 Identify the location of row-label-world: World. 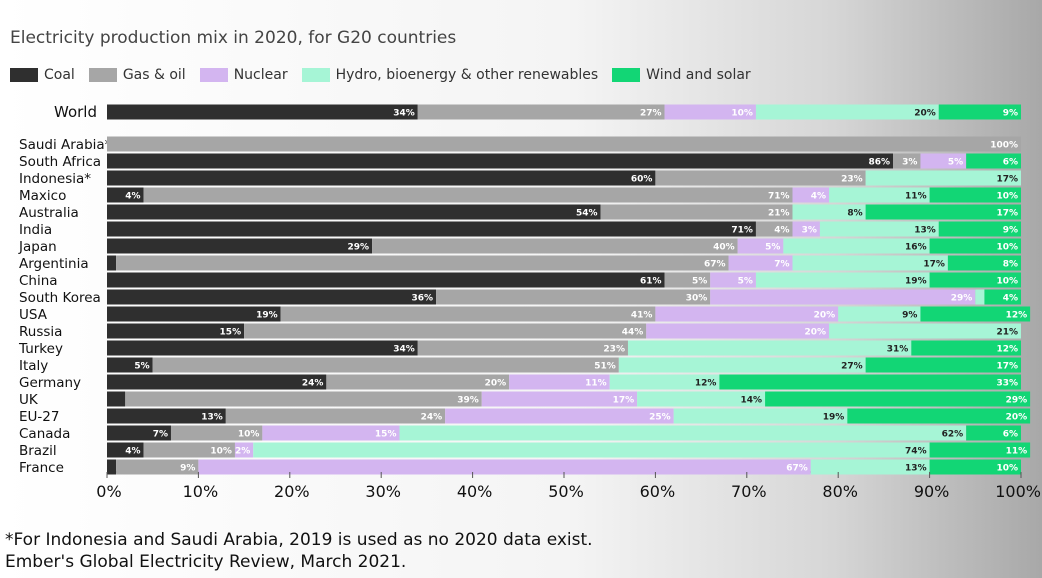
(75, 112).